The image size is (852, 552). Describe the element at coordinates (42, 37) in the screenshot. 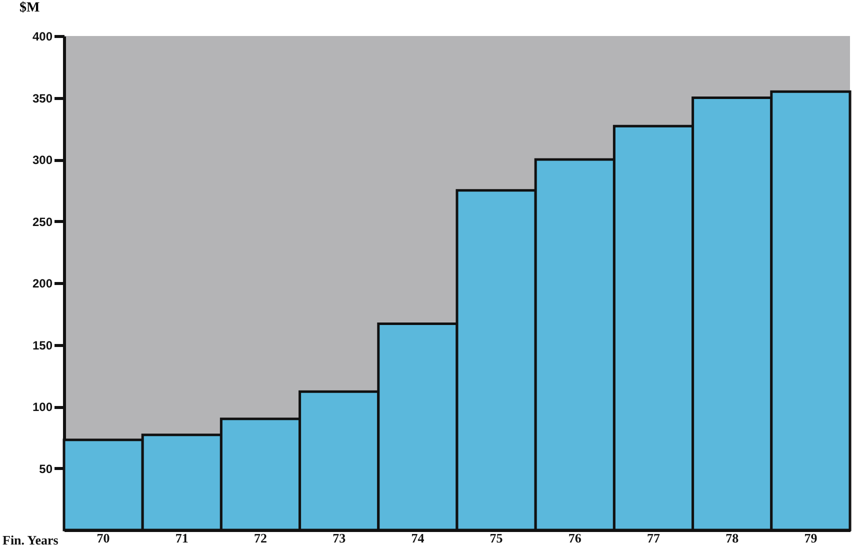

I see `y-tick-label: 400` at that location.